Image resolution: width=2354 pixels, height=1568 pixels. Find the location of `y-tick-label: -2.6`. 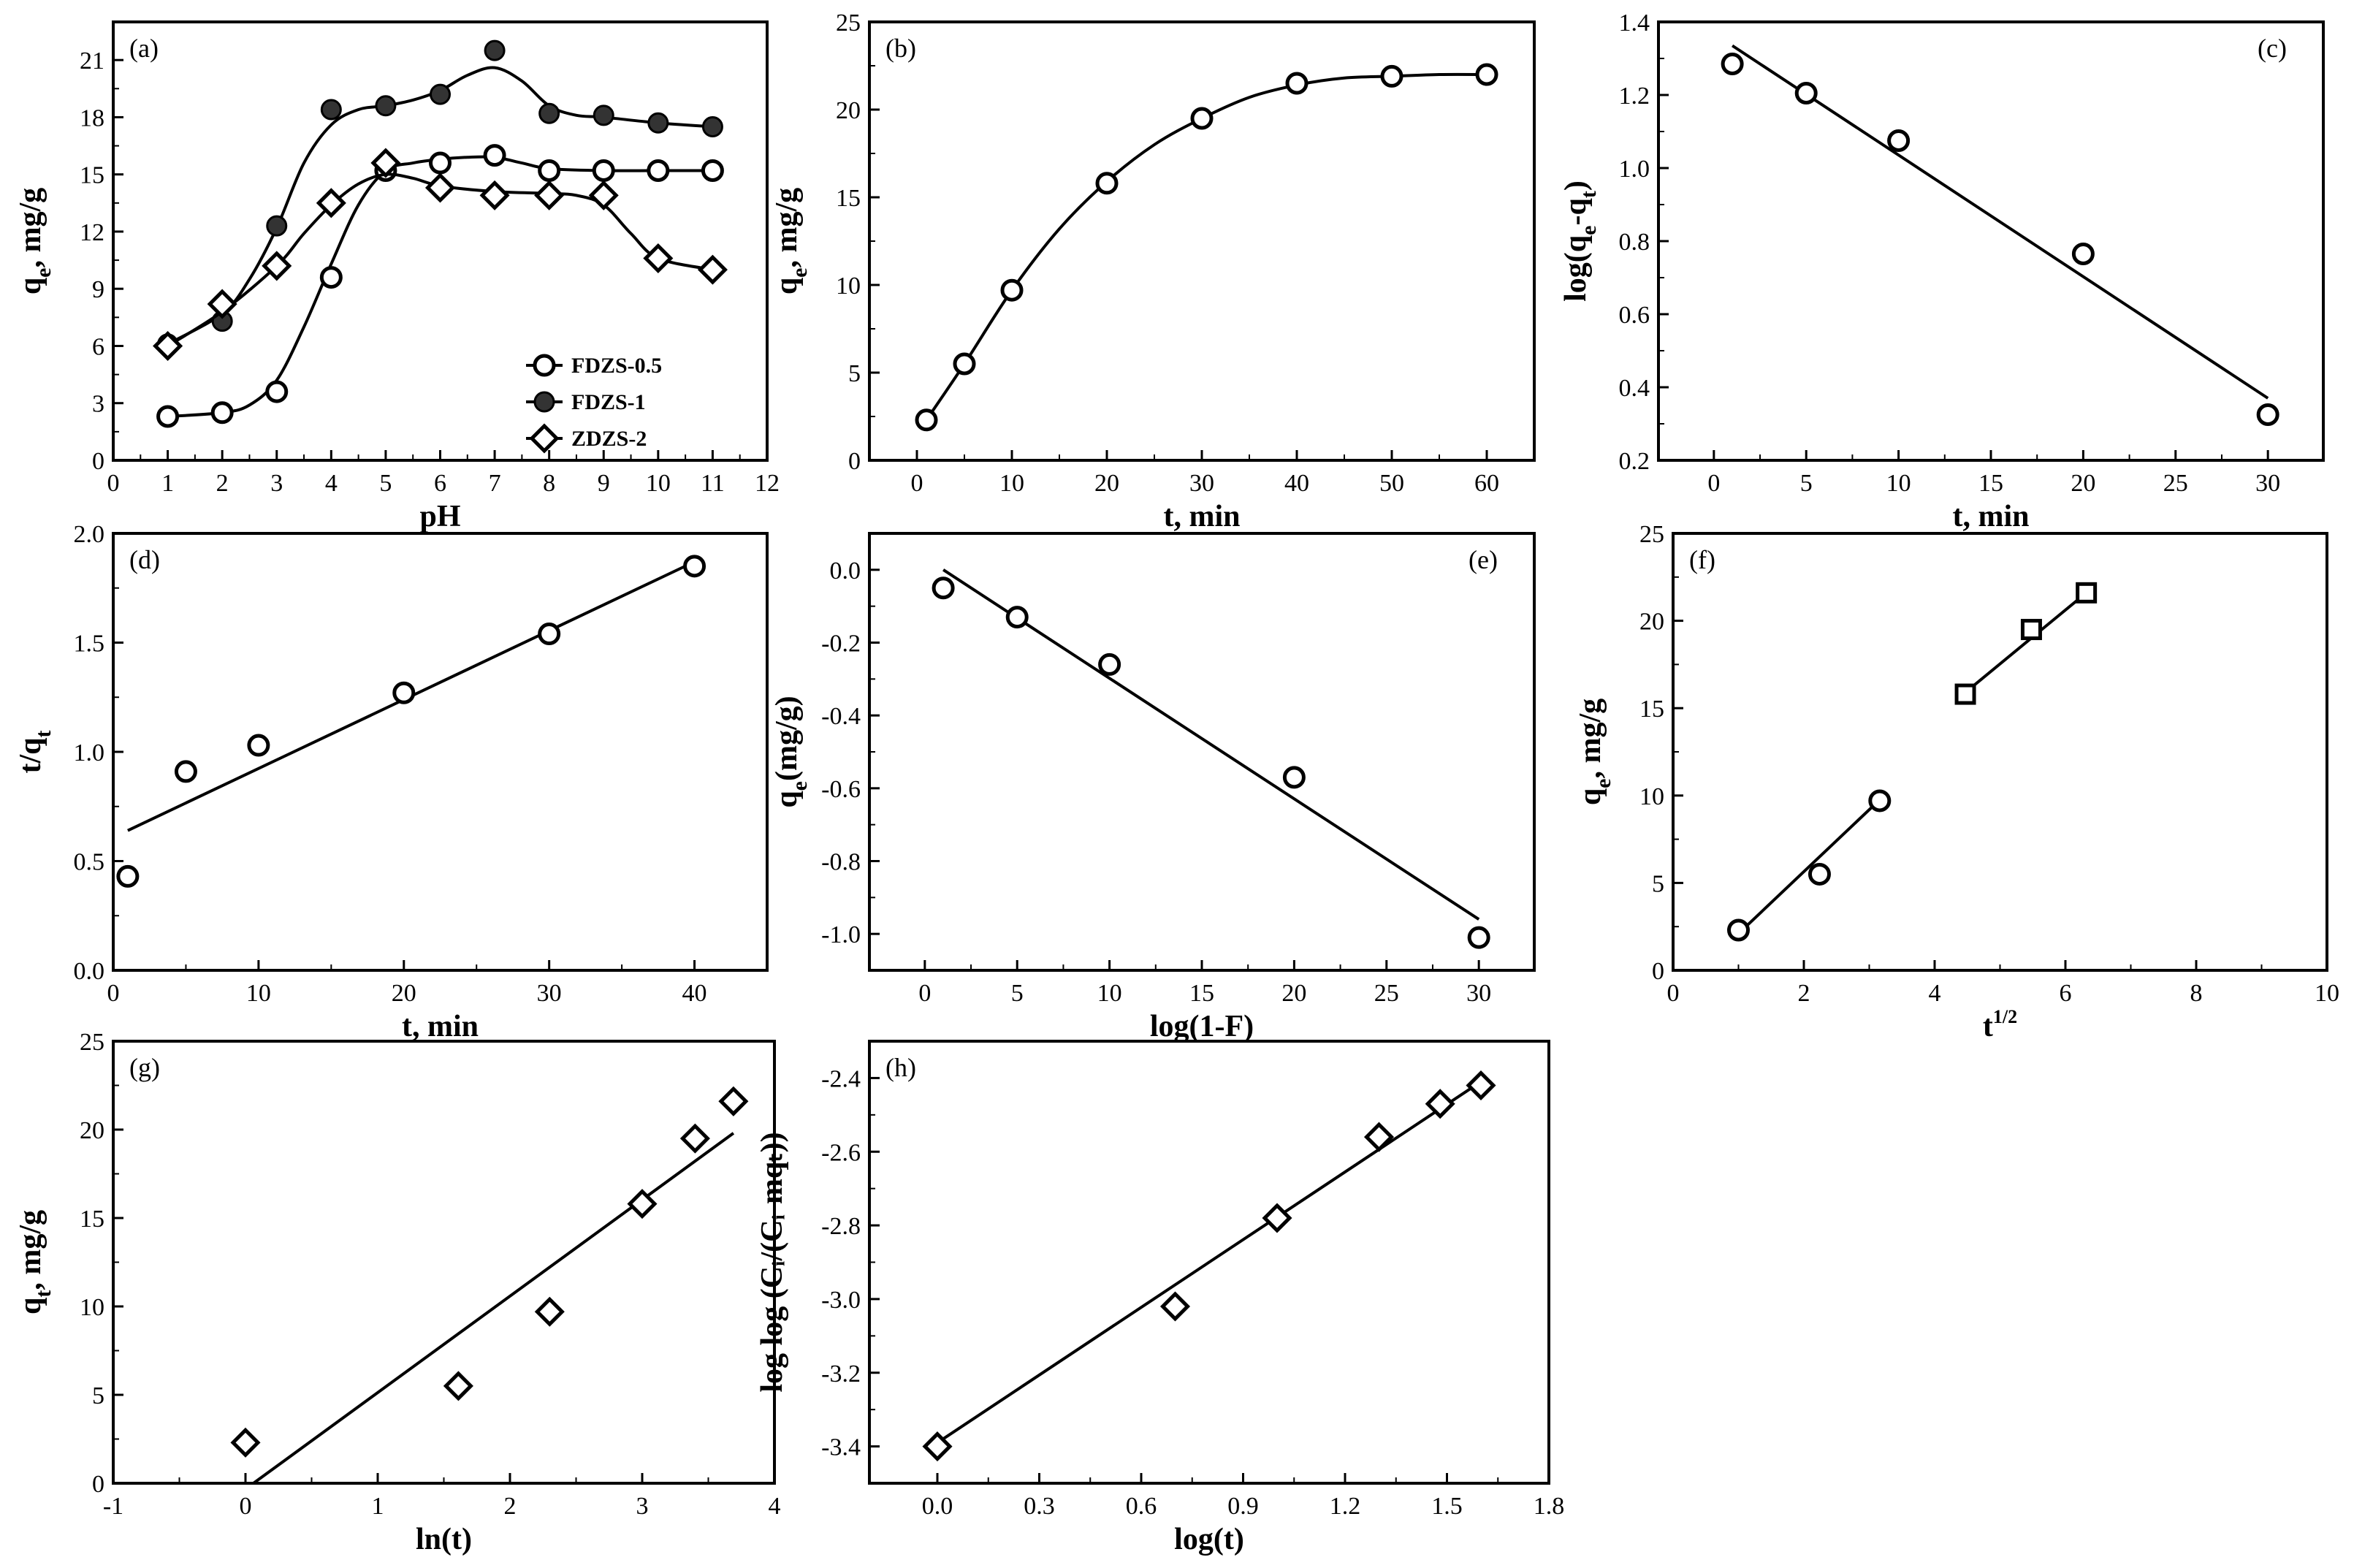

y-tick-label: -2.6 is located at coordinates (841, 1152).